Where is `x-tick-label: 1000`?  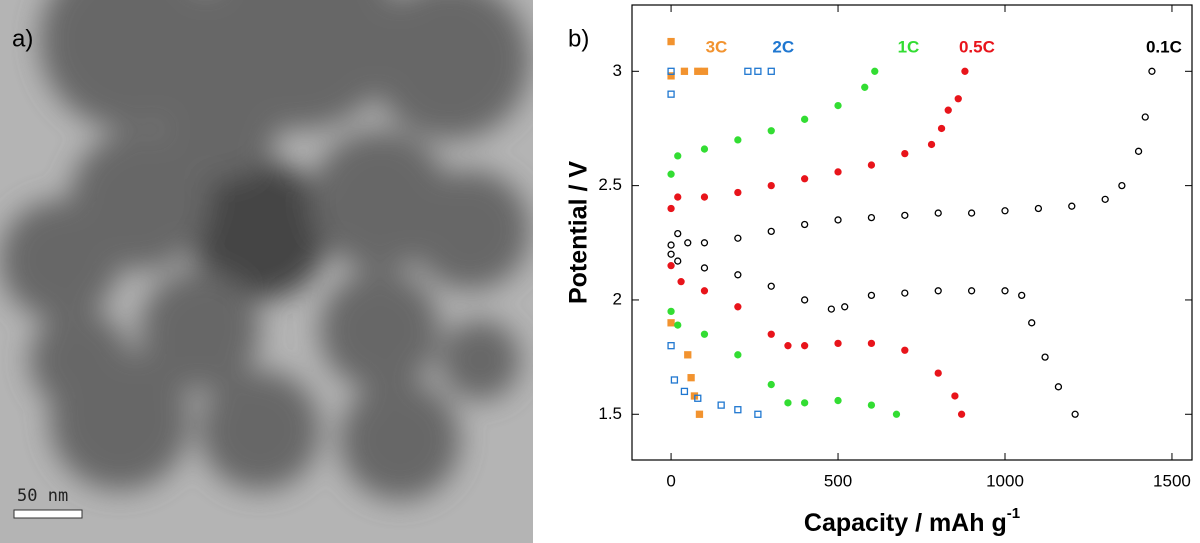
x-tick-label: 1000 is located at coordinates (1005, 480).